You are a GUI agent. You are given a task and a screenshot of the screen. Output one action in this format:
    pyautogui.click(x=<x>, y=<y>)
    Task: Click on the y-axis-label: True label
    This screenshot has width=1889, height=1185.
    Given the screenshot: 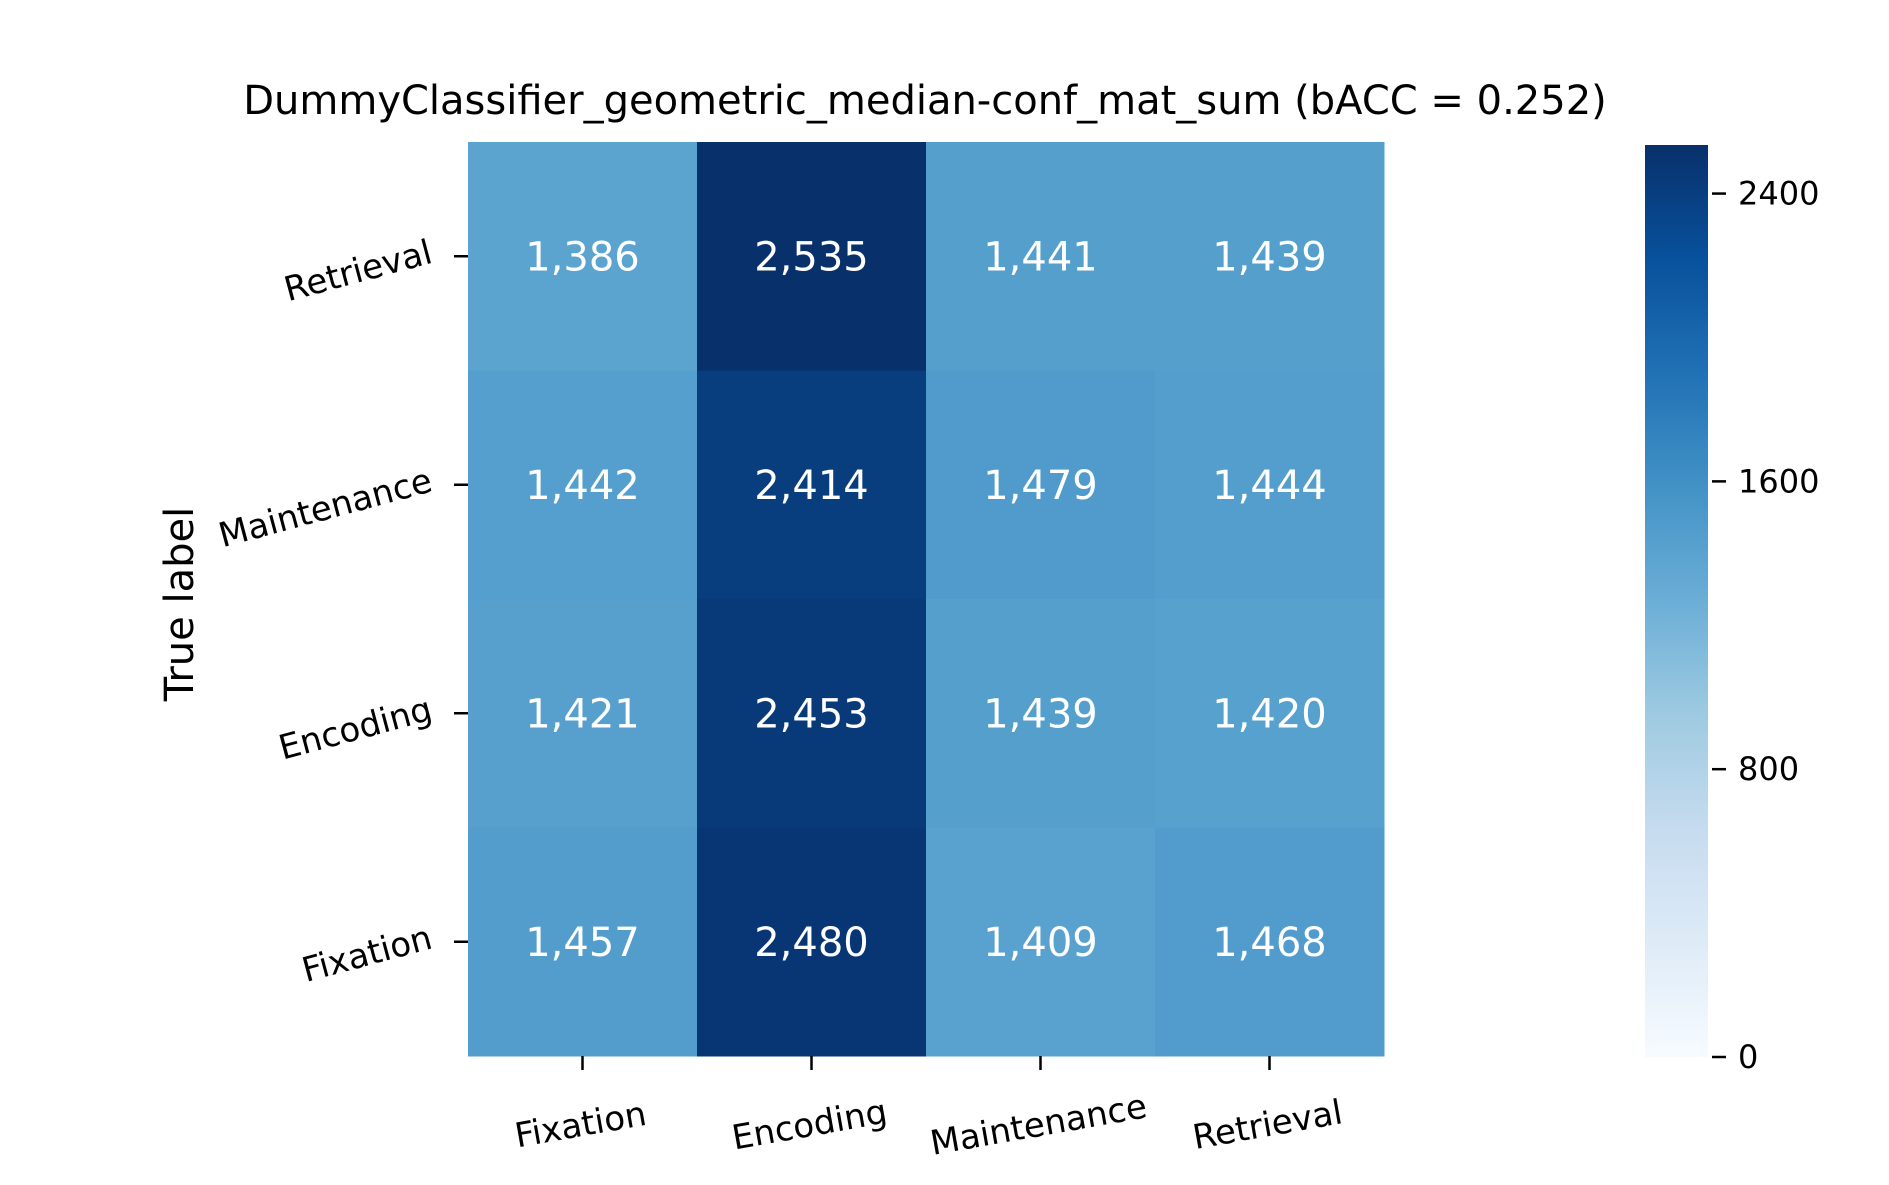 What is the action you would take?
    pyautogui.click(x=180, y=604)
    